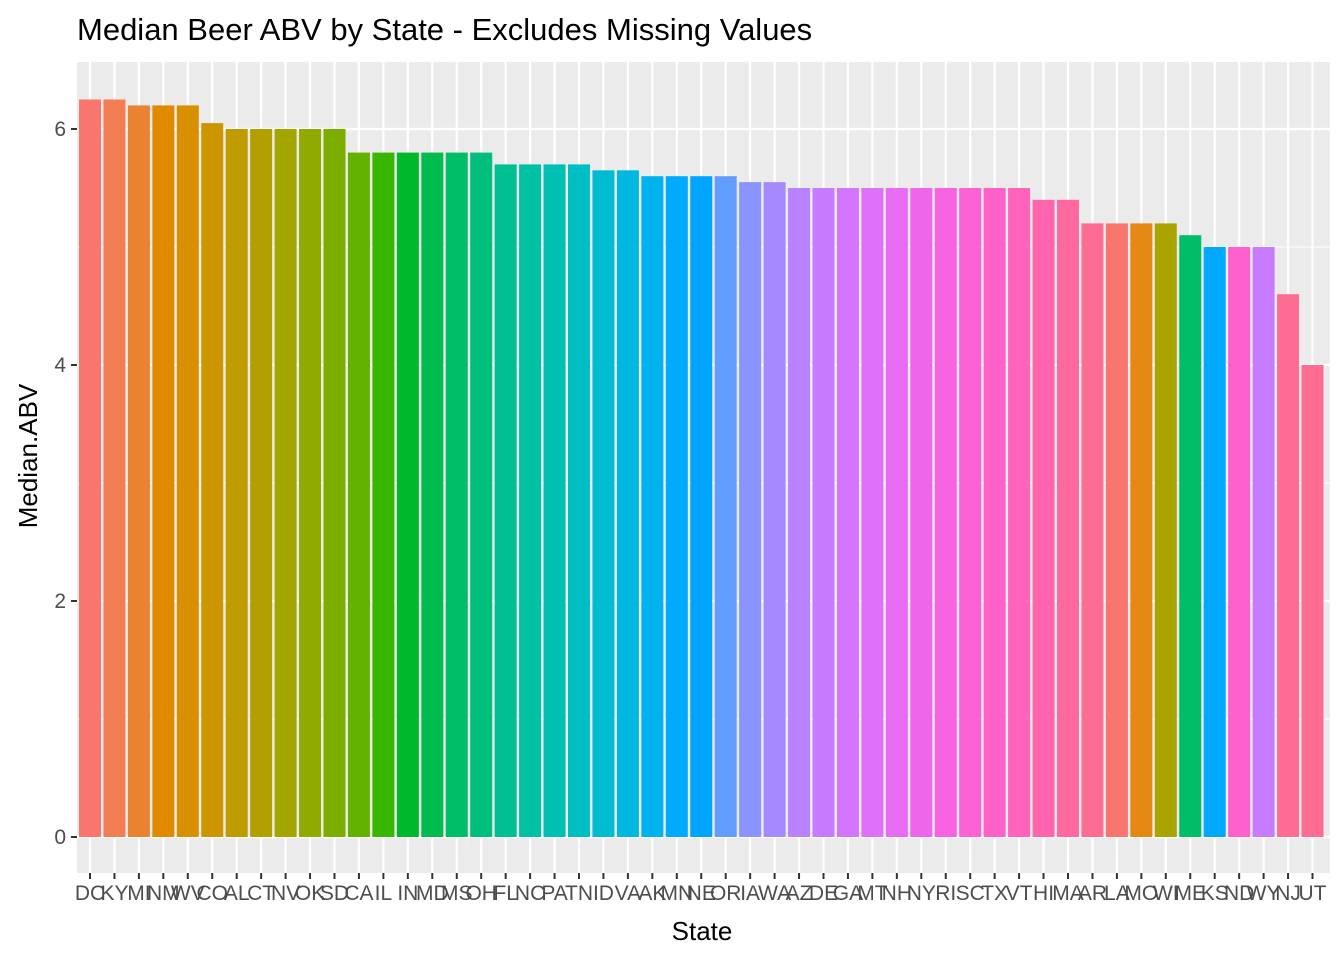 Image resolution: width=1344 pixels, height=960 pixels. I want to click on x-tick-label: WI, so click(1166, 893).